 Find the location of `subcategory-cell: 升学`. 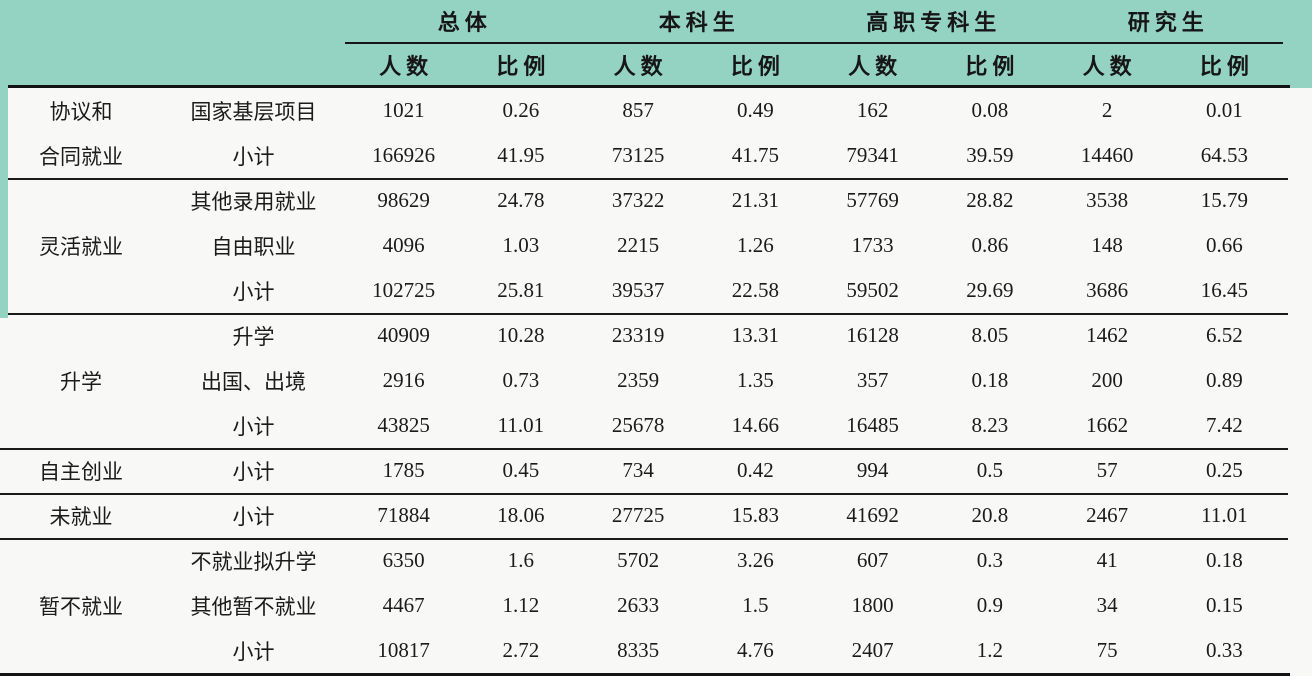

subcategory-cell: 升学 is located at coordinates (253, 336).